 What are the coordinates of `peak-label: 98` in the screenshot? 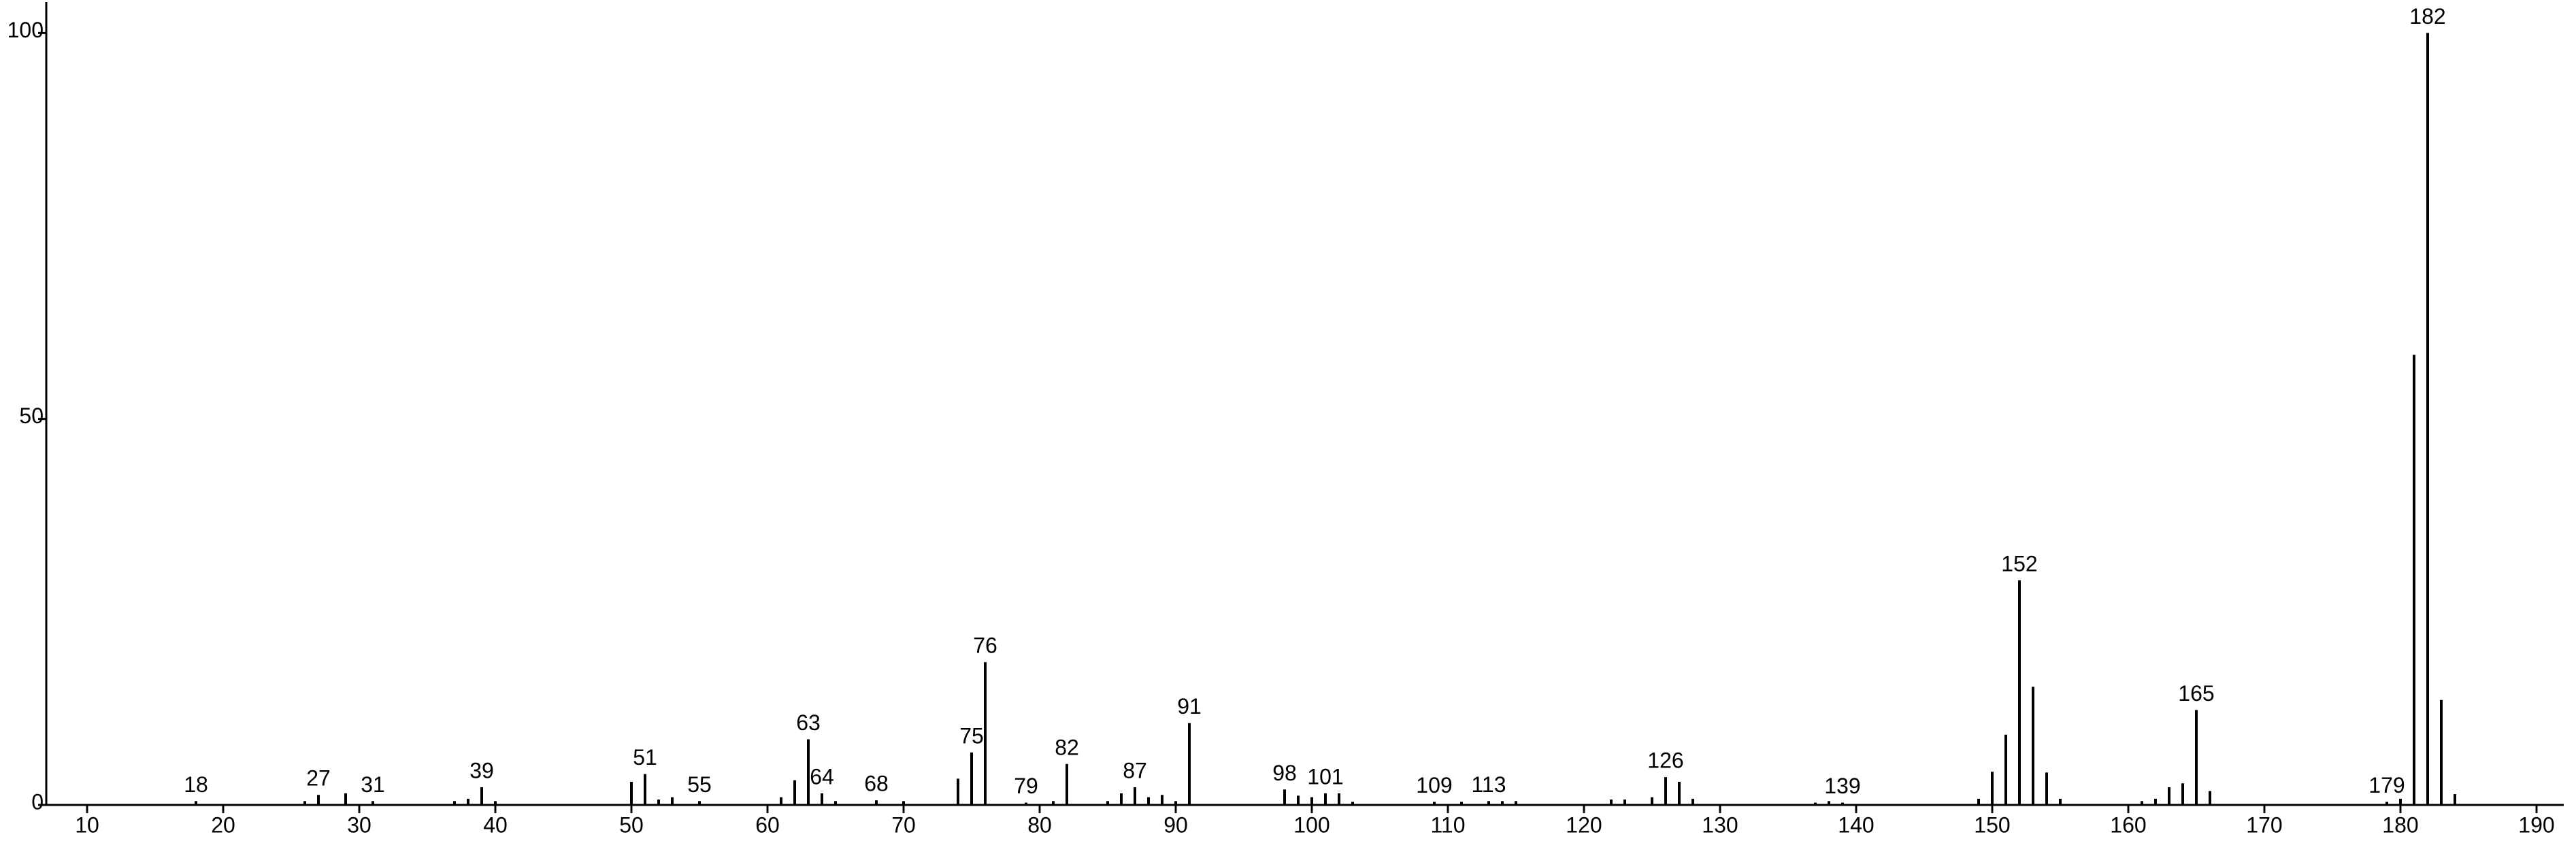 It's located at (1284, 773).